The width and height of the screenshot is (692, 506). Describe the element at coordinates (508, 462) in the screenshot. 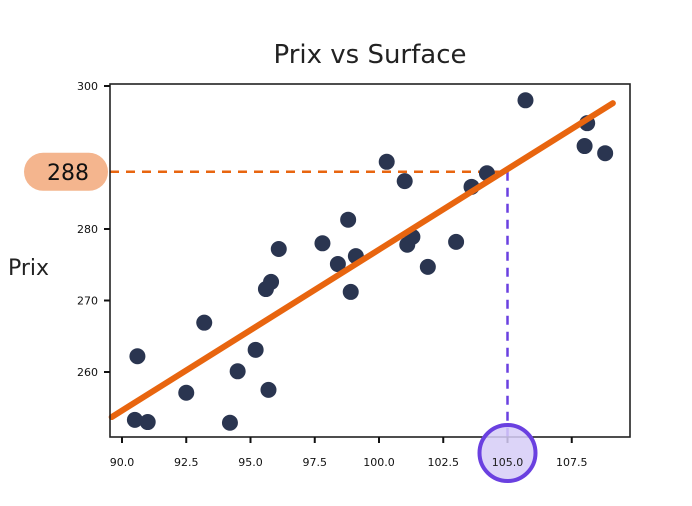

I see `x-callout-label: 105.0` at that location.